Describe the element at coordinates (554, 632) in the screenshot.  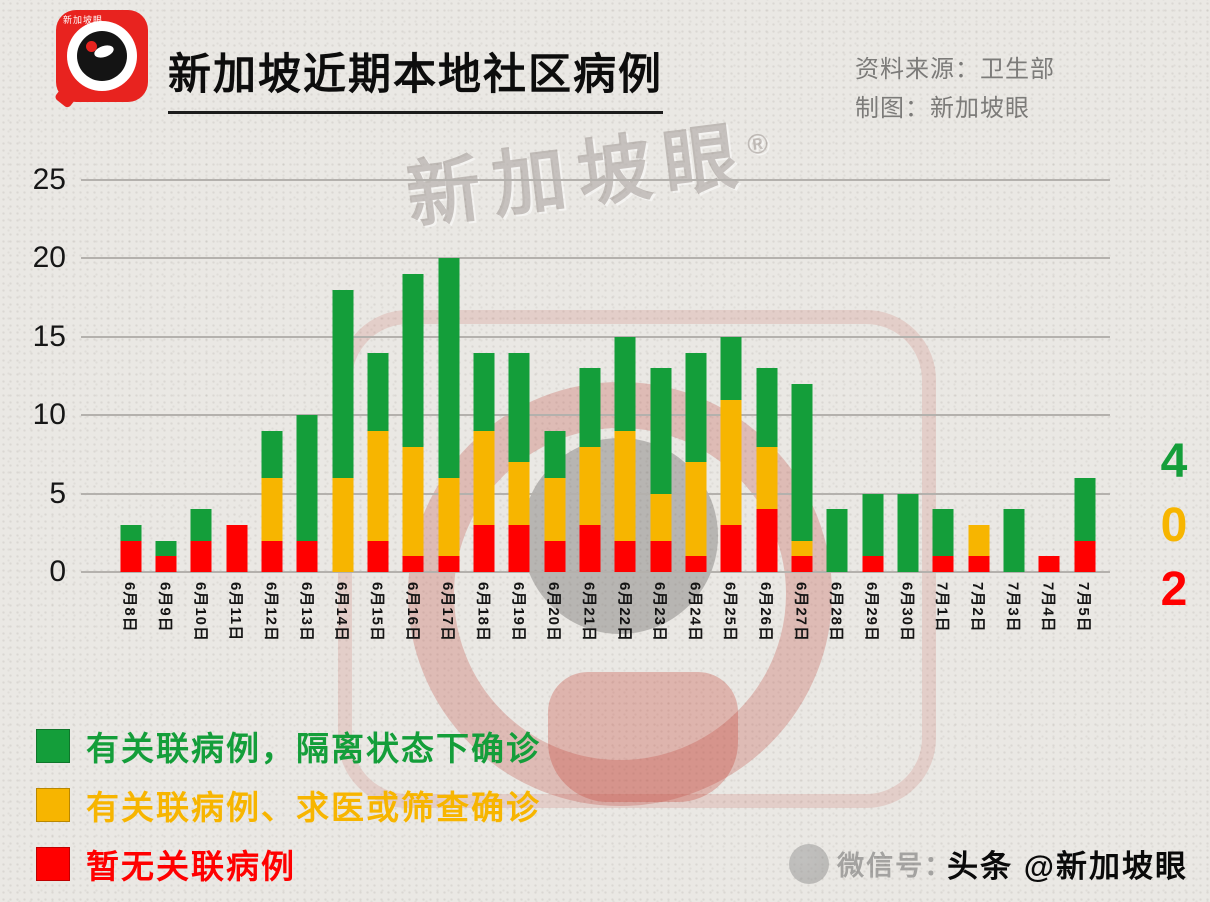
I see `x-tick-cell: 6月20日` at that location.